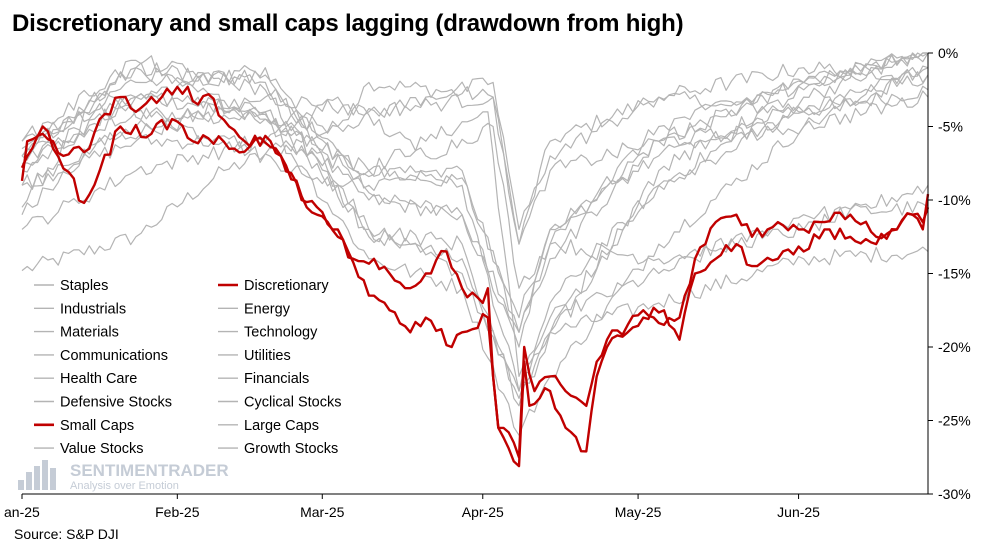 The width and height of the screenshot is (1000, 556). Describe the element at coordinates (22, 512) in the screenshot. I see `x-tick-label: an-25` at that location.